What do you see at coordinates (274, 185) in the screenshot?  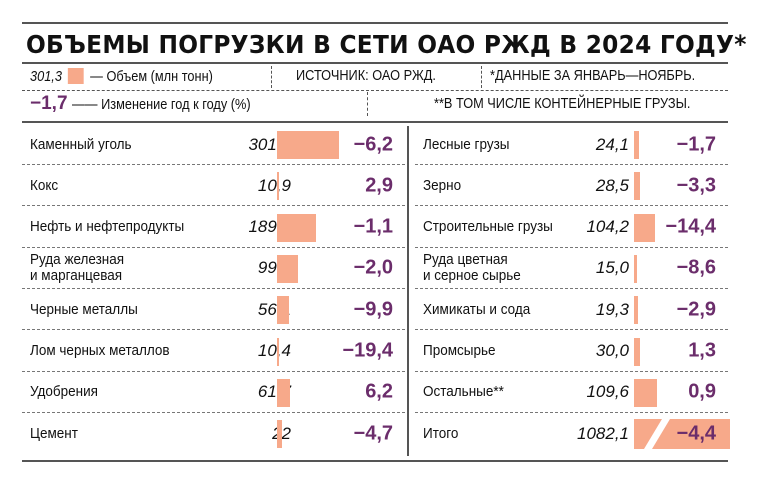 I see `volume-value: 10,9` at bounding box center [274, 185].